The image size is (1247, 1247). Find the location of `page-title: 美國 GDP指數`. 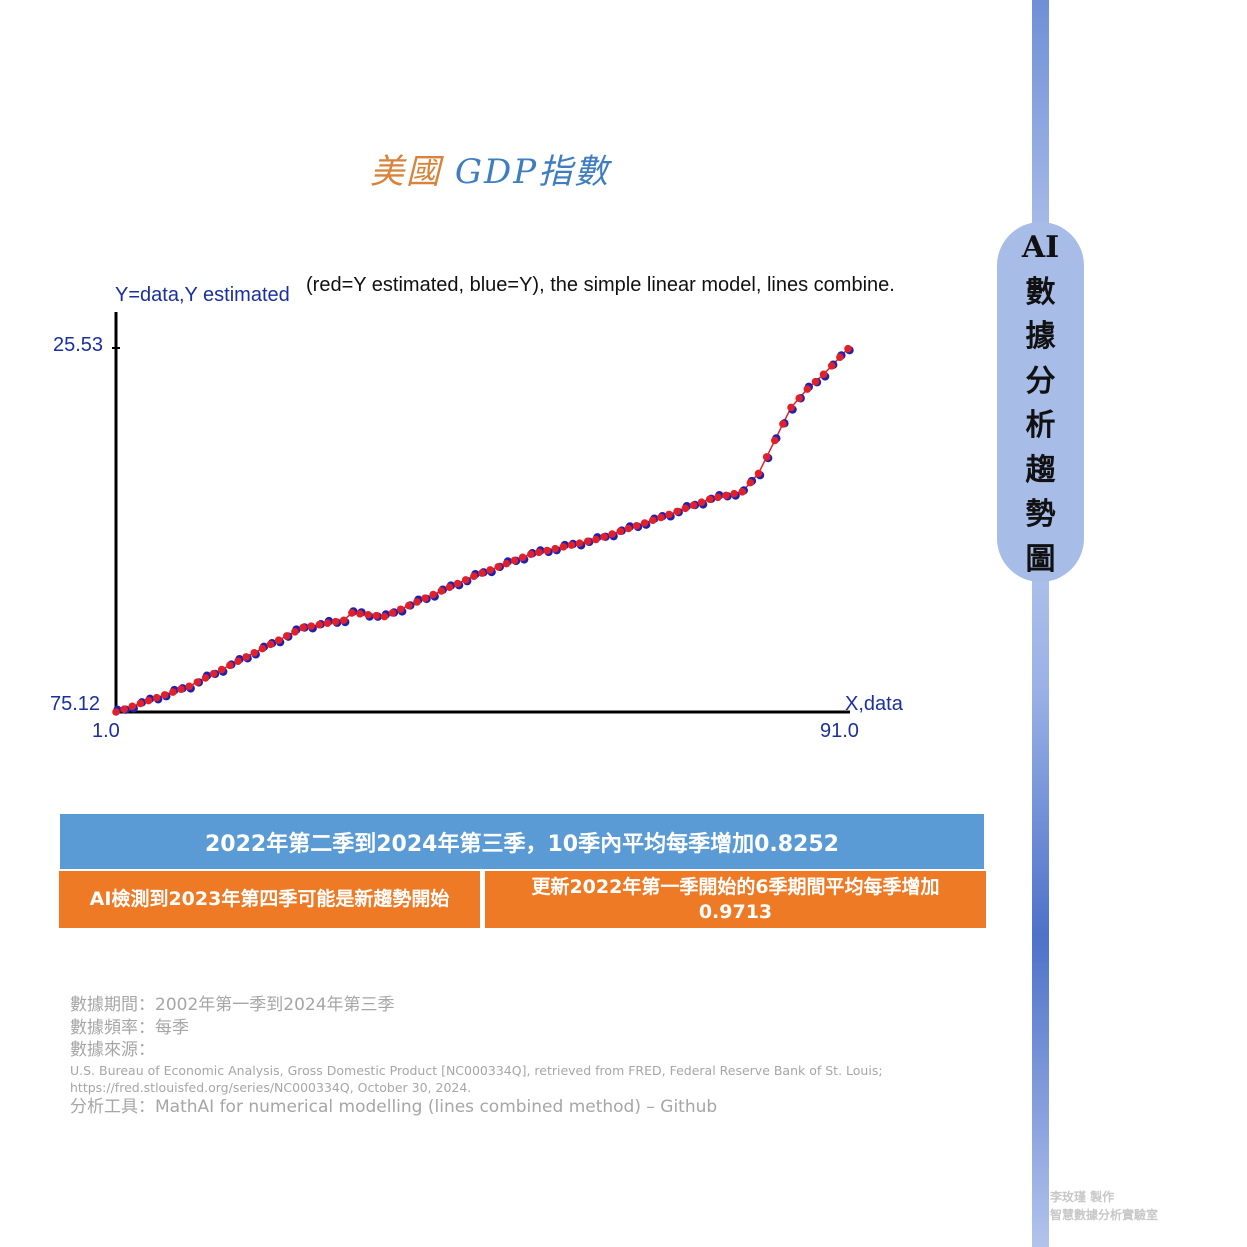

page-title: 美國 GDP指數 is located at coordinates (490, 169).